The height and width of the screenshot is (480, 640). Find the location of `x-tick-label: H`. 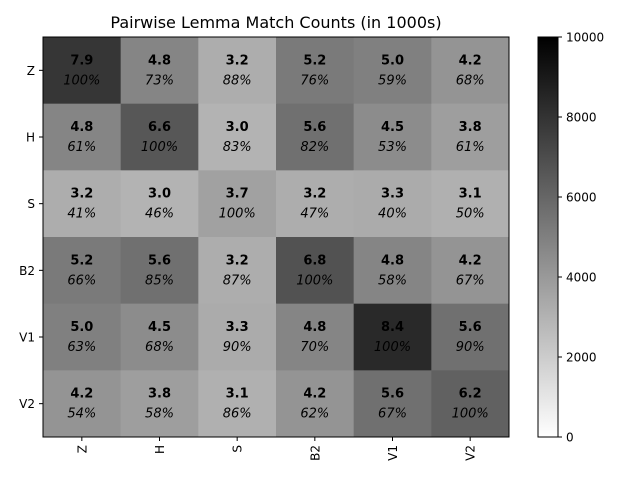

x-tick-label: H is located at coordinates (160, 449).